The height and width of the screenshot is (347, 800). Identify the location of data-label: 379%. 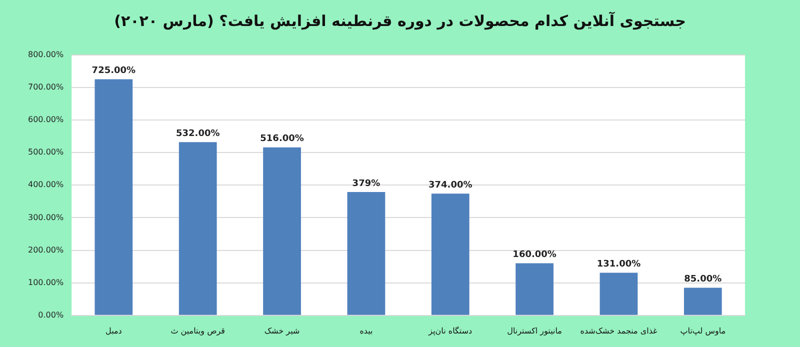
(366, 183).